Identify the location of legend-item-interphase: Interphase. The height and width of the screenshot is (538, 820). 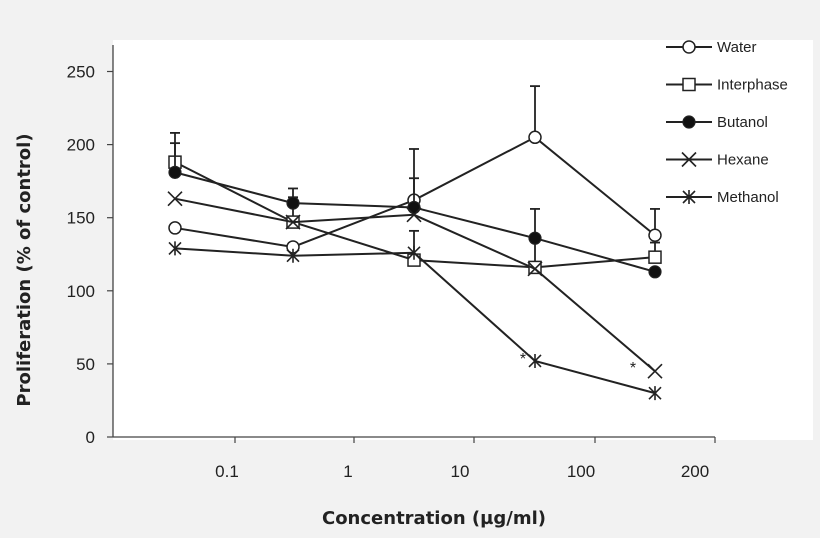
(727, 85).